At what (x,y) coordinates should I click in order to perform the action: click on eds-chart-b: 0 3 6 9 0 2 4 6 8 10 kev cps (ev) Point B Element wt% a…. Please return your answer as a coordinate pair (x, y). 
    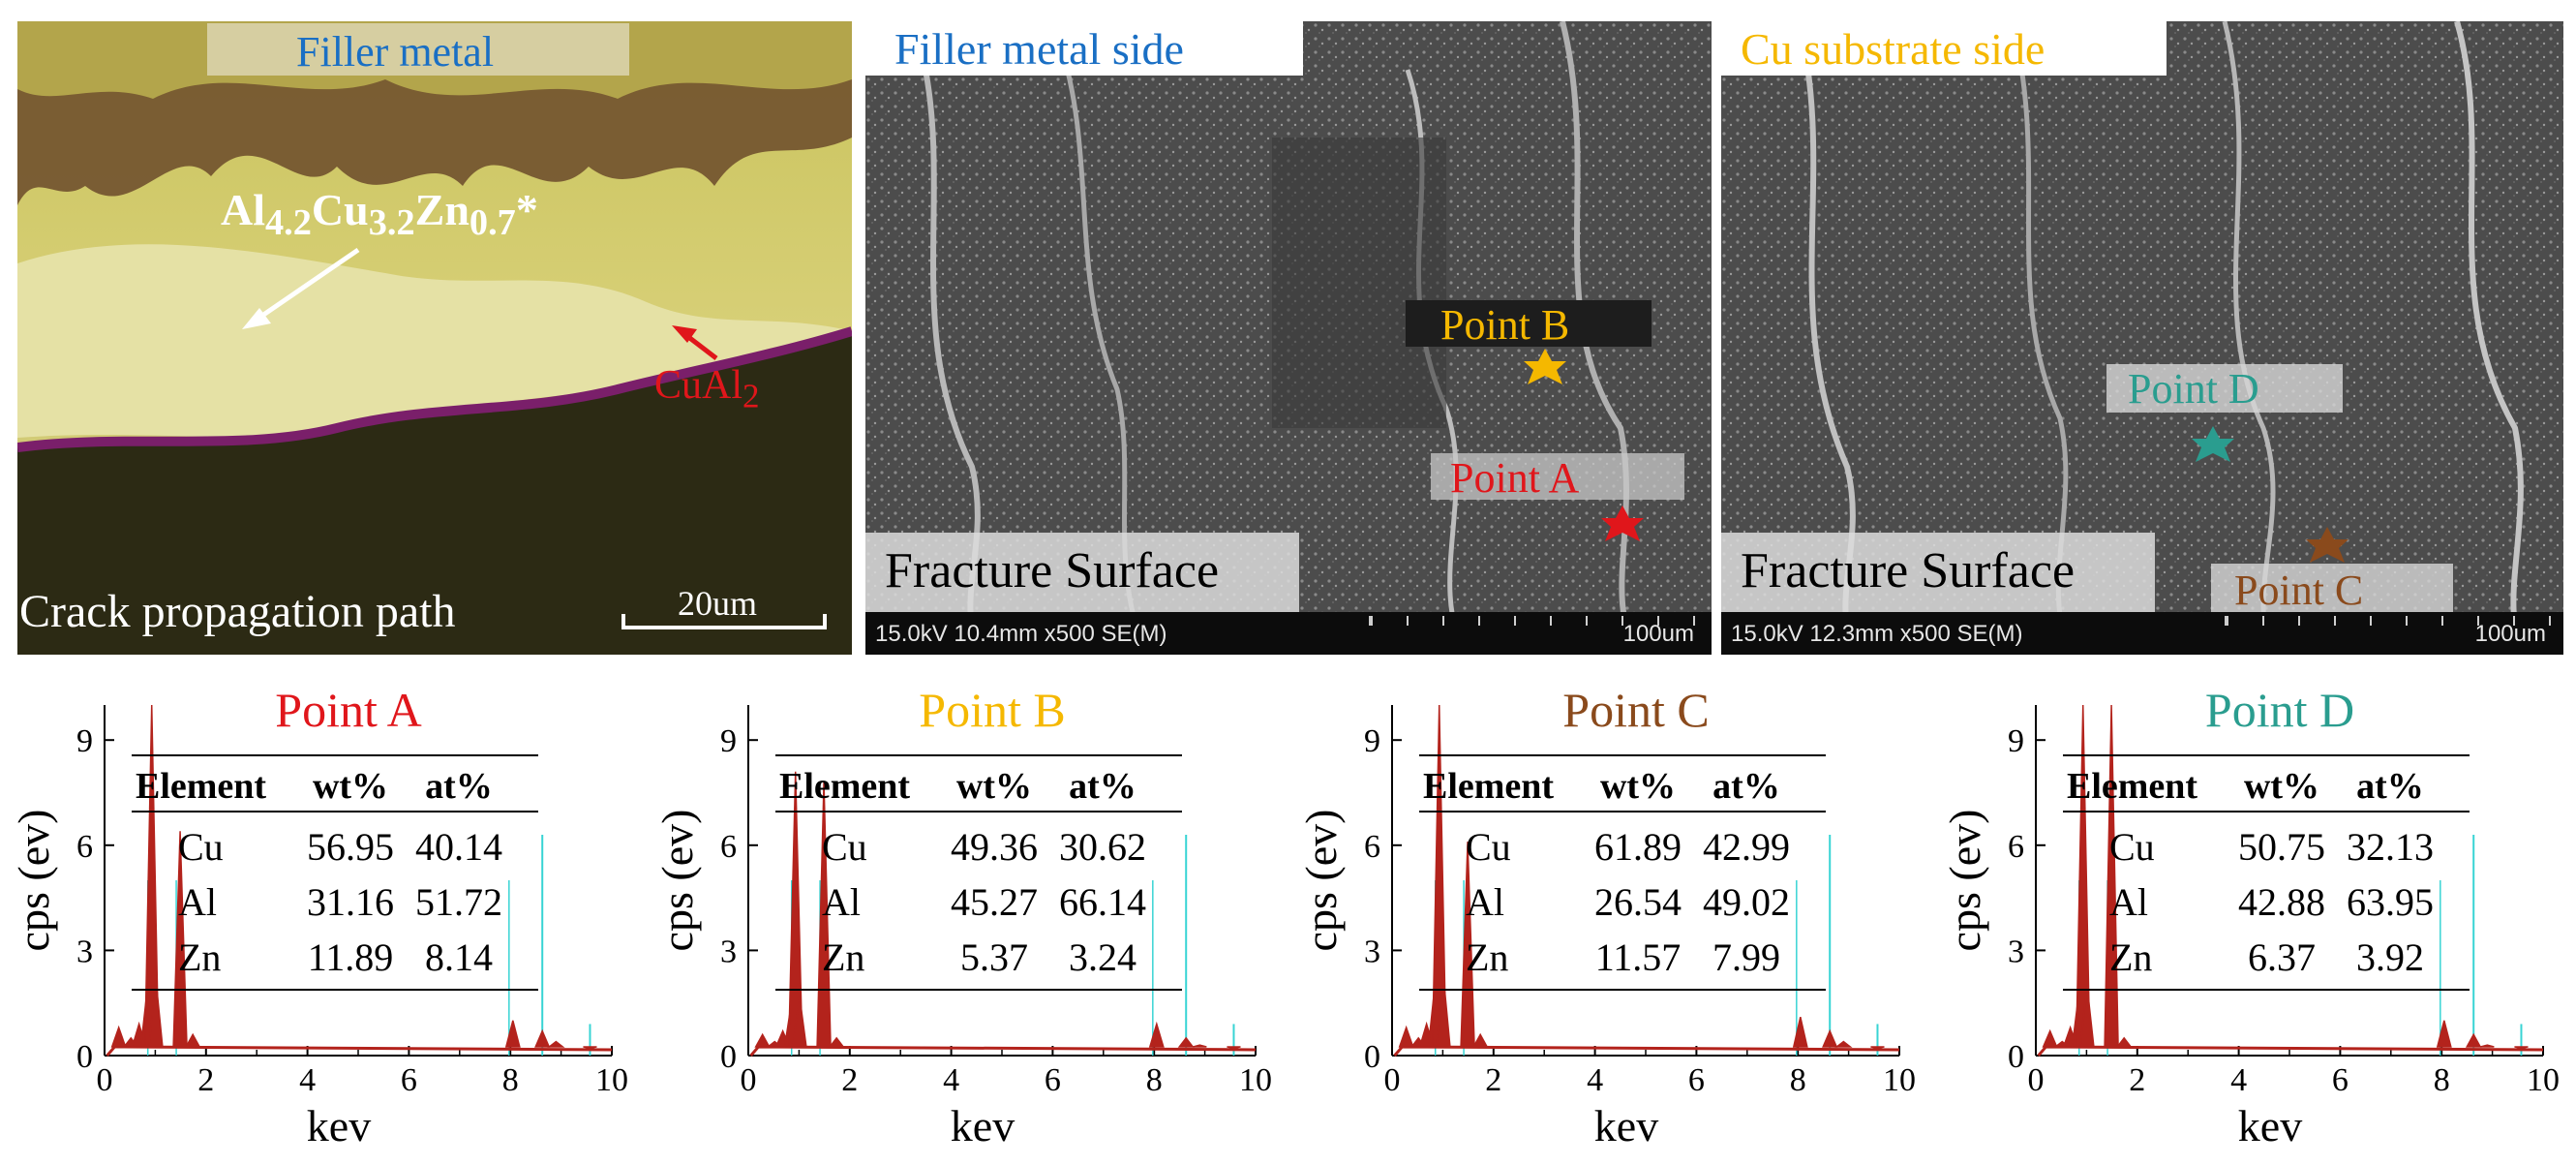
    Looking at the image, I should click on (966, 914).